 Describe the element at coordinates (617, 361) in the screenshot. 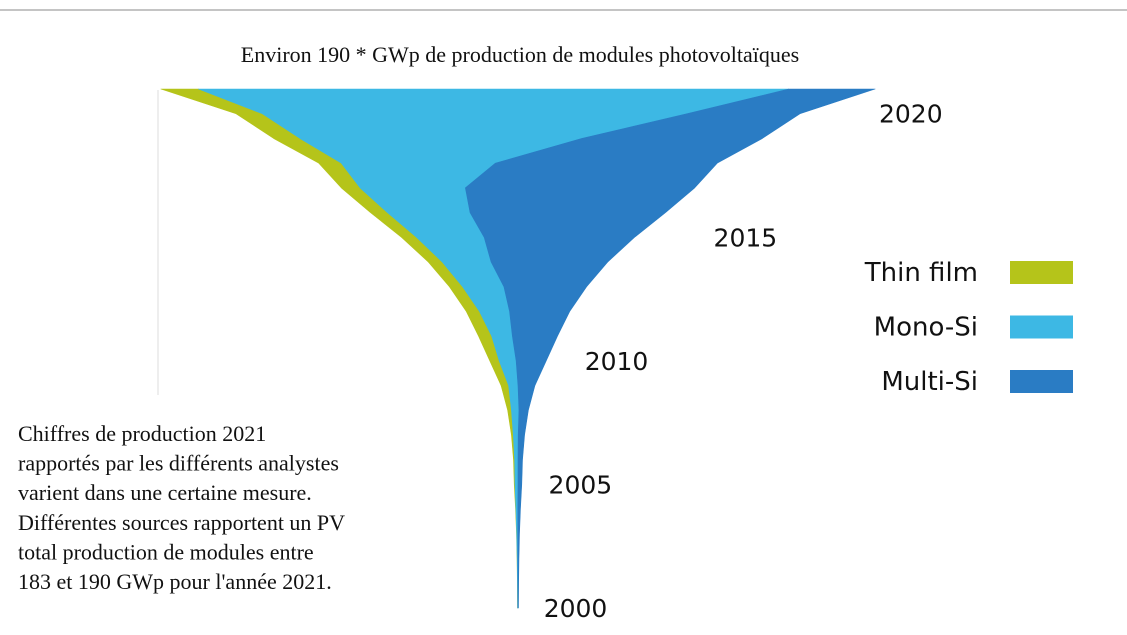

I see `year-label: 2010` at that location.